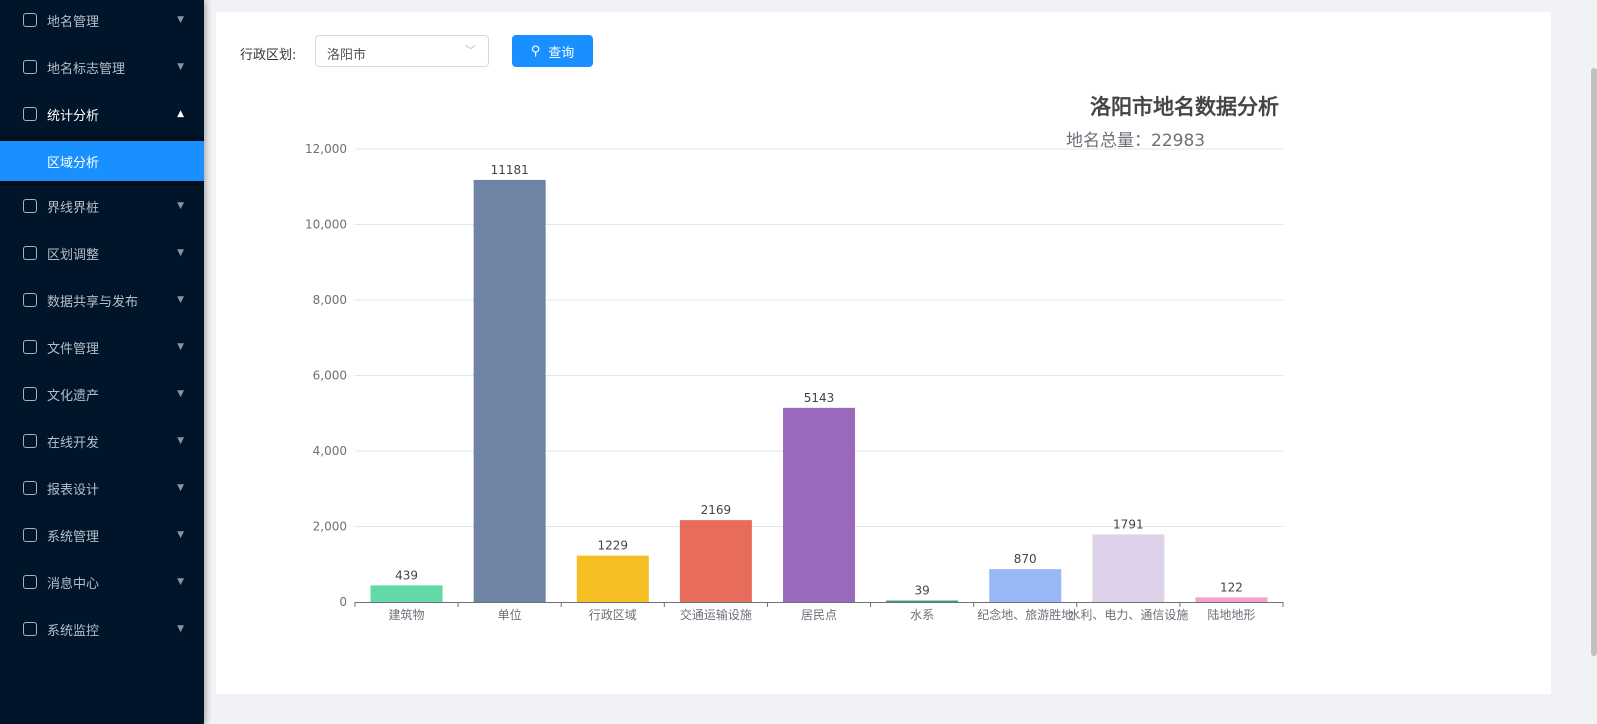 The height and width of the screenshot is (724, 1597). What do you see at coordinates (73, 443) in the screenshot?
I see `sidebar-item-label: 在线开发` at bounding box center [73, 443].